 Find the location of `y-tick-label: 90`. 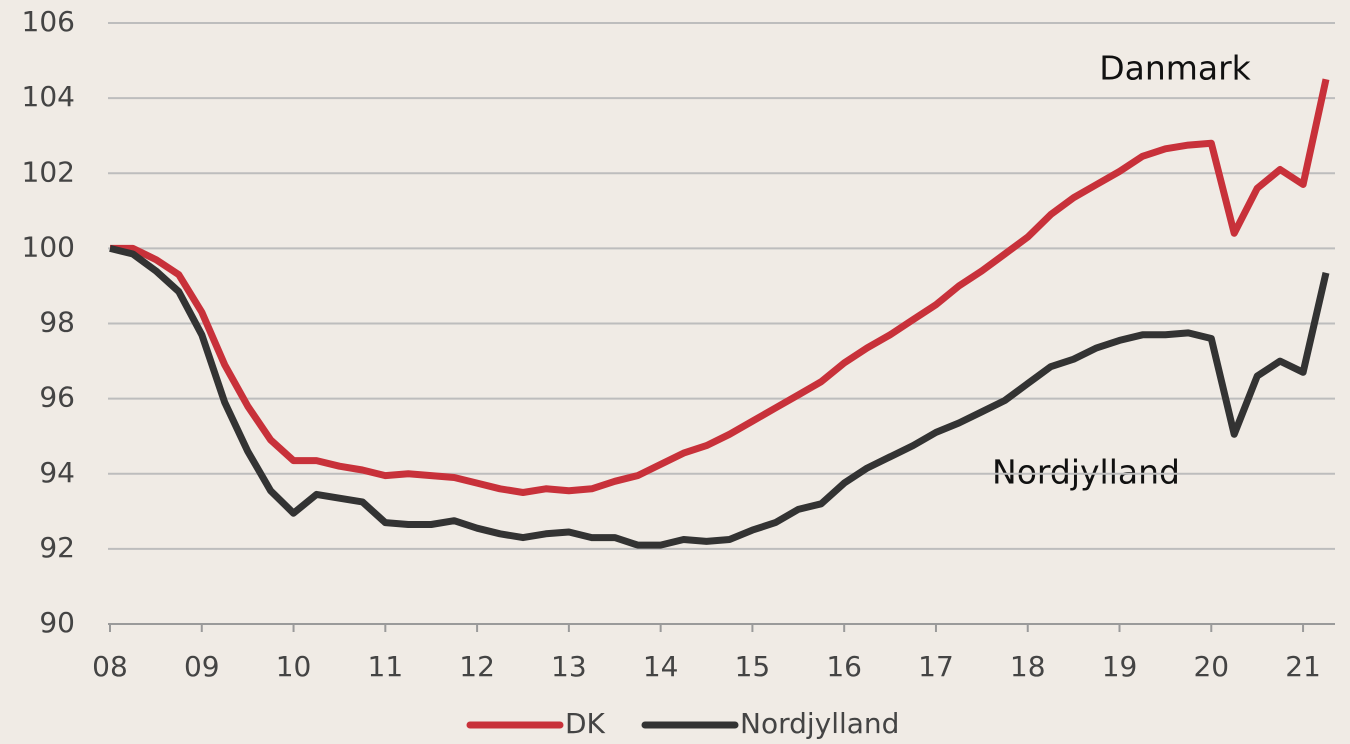

y-tick-label: 90 is located at coordinates (57, 622).